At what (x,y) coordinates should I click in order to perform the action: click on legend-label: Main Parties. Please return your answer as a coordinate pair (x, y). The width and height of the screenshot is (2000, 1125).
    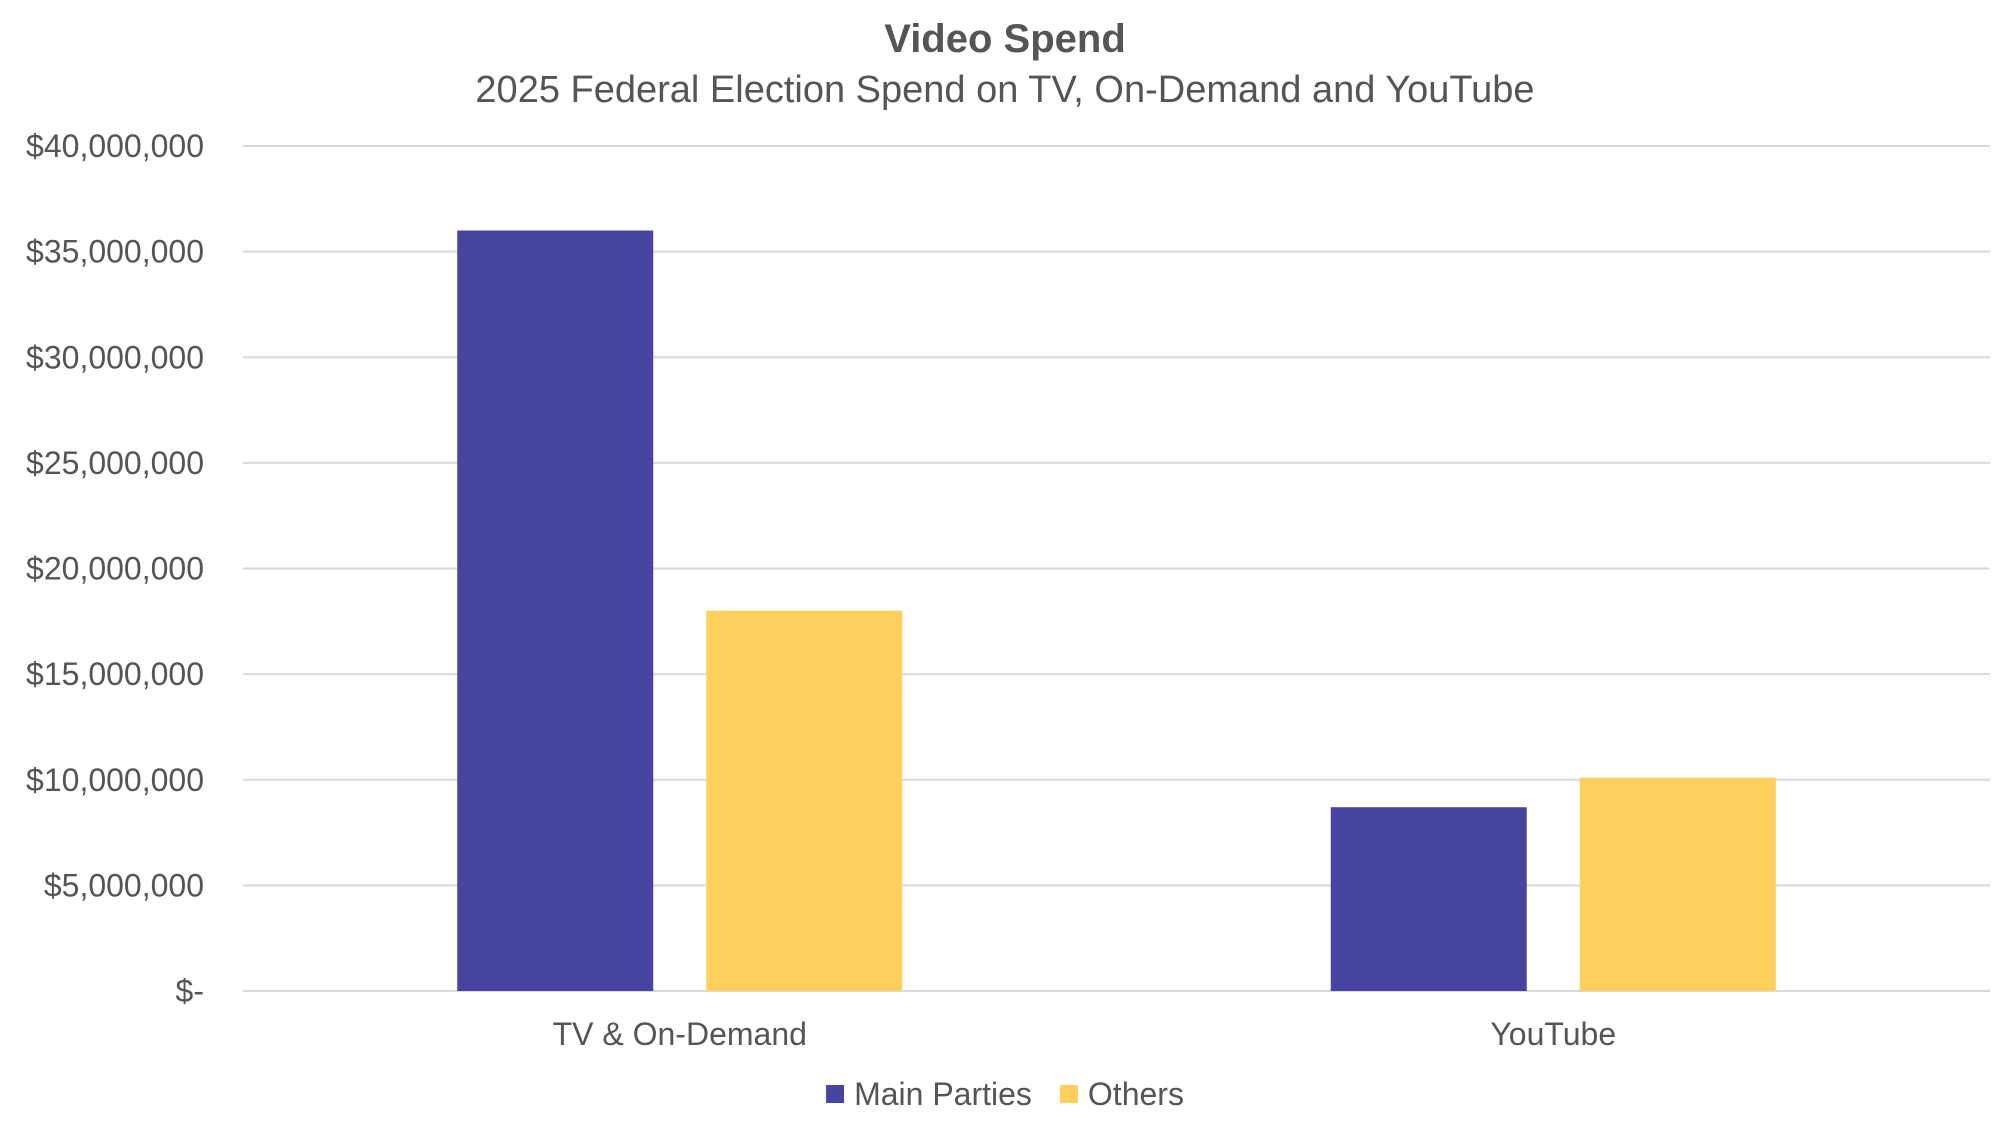
    Looking at the image, I should click on (943, 1094).